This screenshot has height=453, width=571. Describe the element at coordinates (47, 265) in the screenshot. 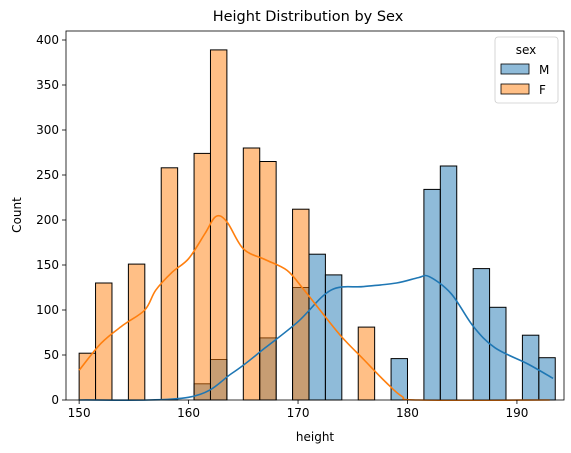

I see `y-tick-label: 150` at that location.